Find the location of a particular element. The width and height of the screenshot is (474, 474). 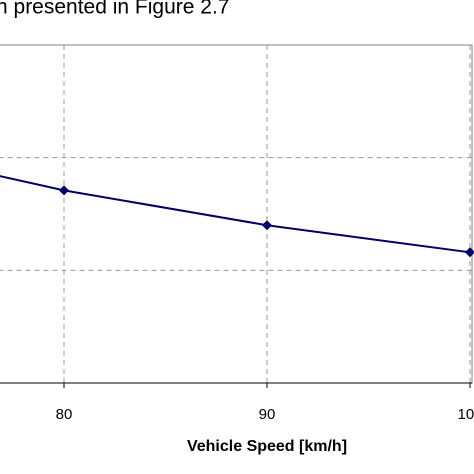

x-tick-label: 80 is located at coordinates (64, 414).